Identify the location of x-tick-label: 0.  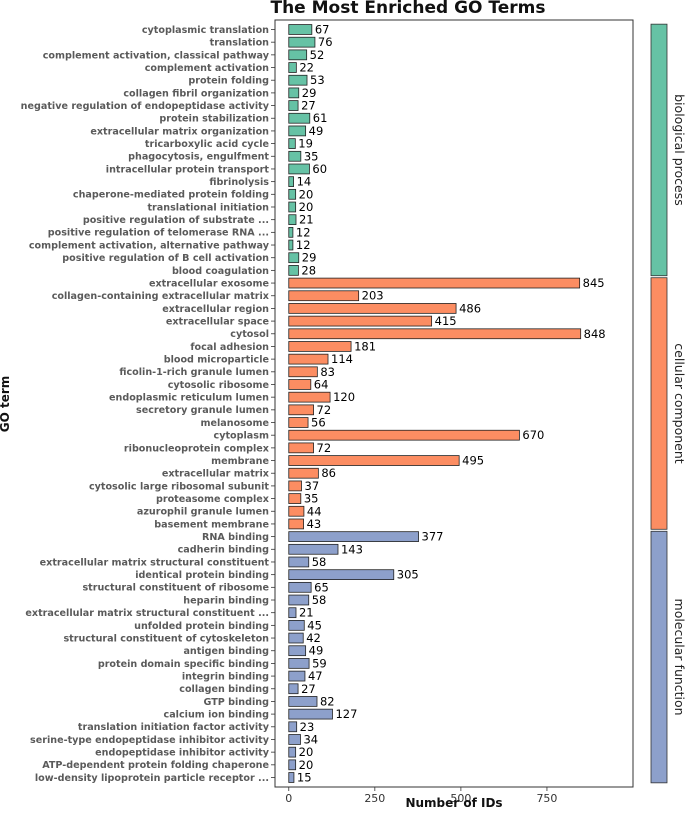
(288, 798).